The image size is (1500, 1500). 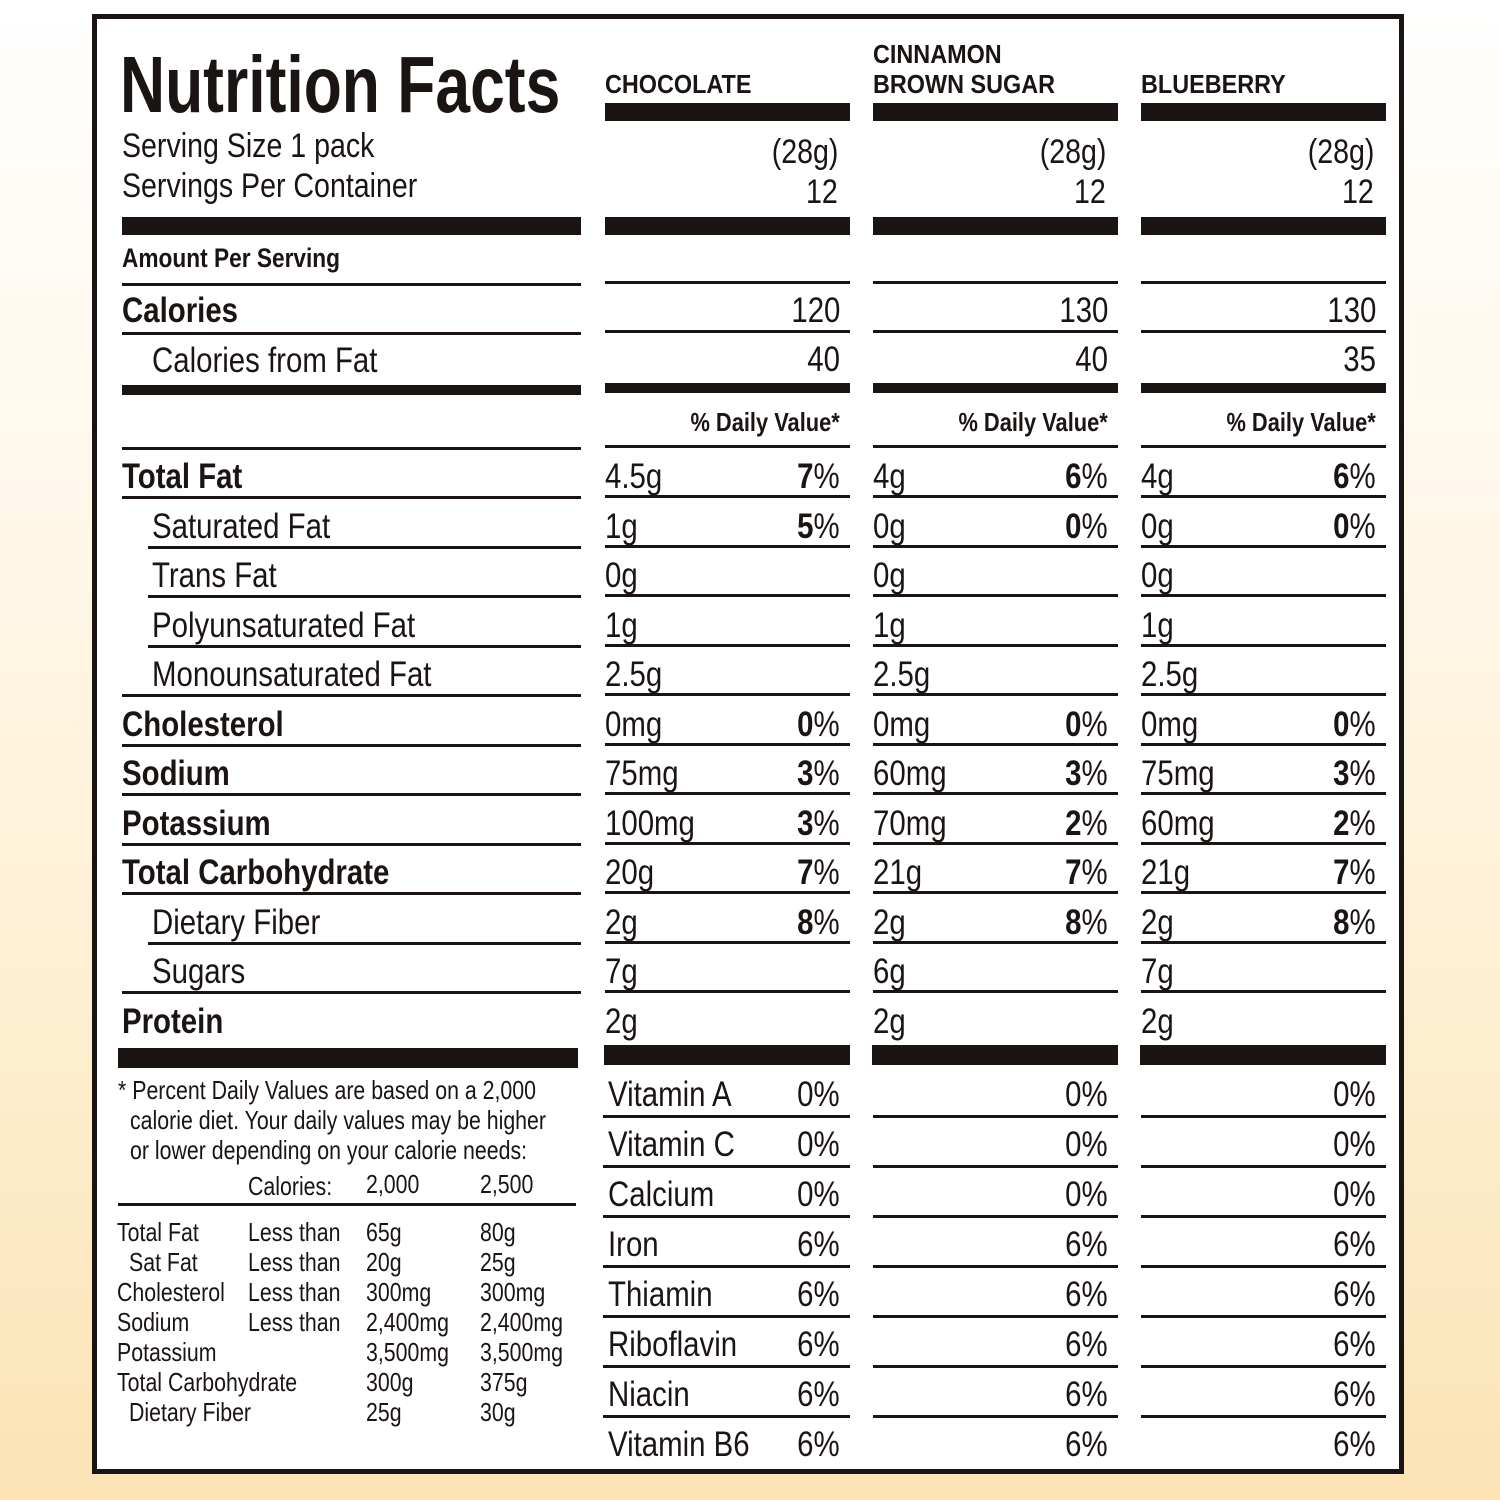 What do you see at coordinates (1263, 112) in the screenshot?
I see `flavor-header-bar` at bounding box center [1263, 112].